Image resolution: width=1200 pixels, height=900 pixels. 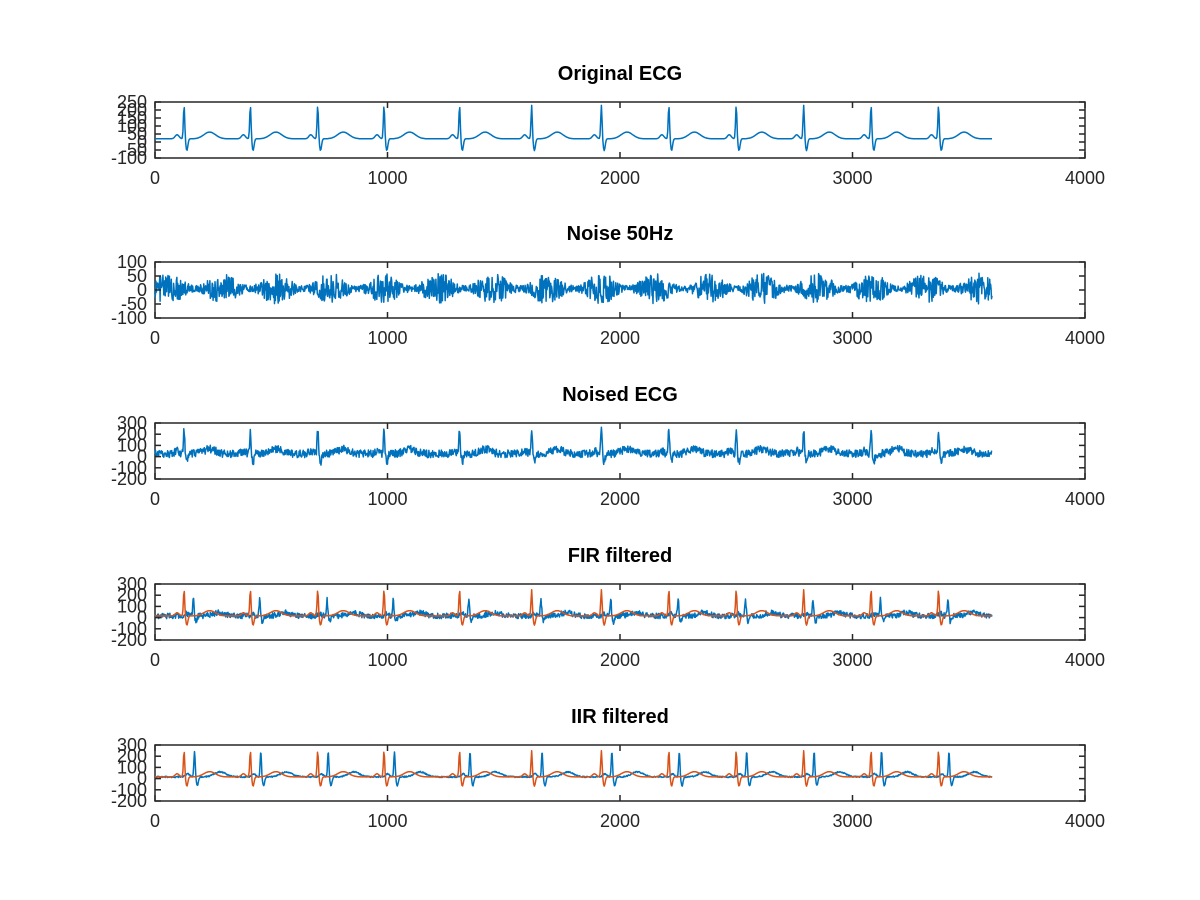 I want to click on subplot-title: Noised ECG, so click(x=620, y=395).